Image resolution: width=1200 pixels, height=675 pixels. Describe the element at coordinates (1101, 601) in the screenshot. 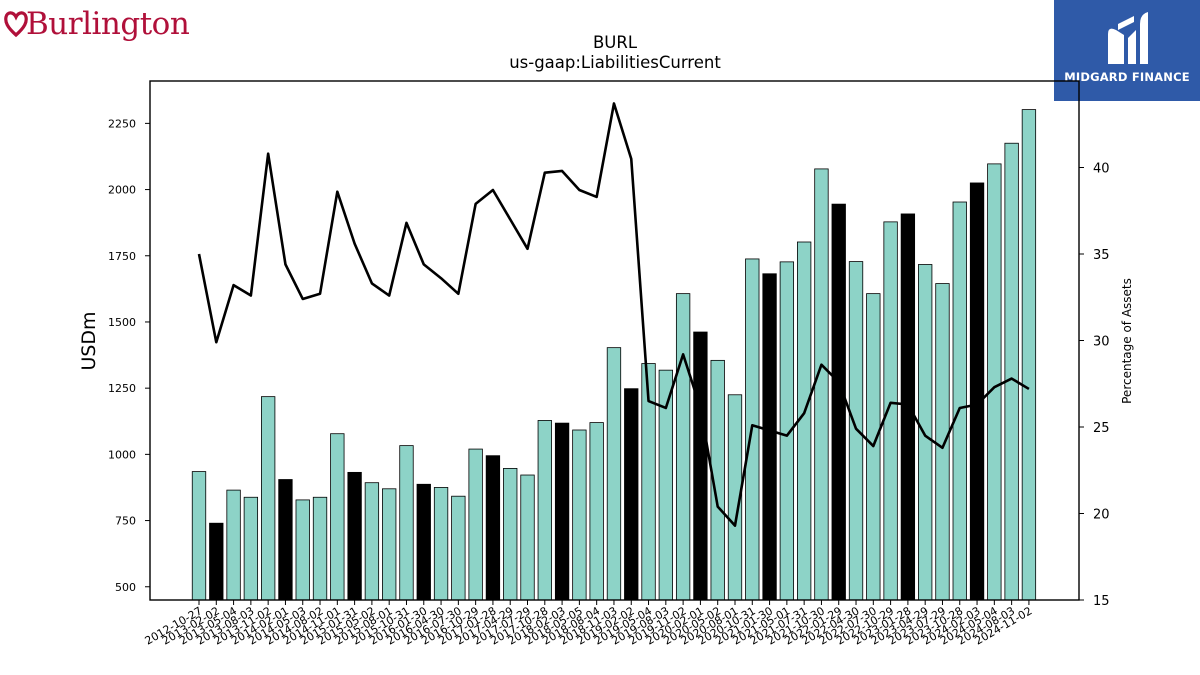

I see `y2-tick-label: 15` at that location.